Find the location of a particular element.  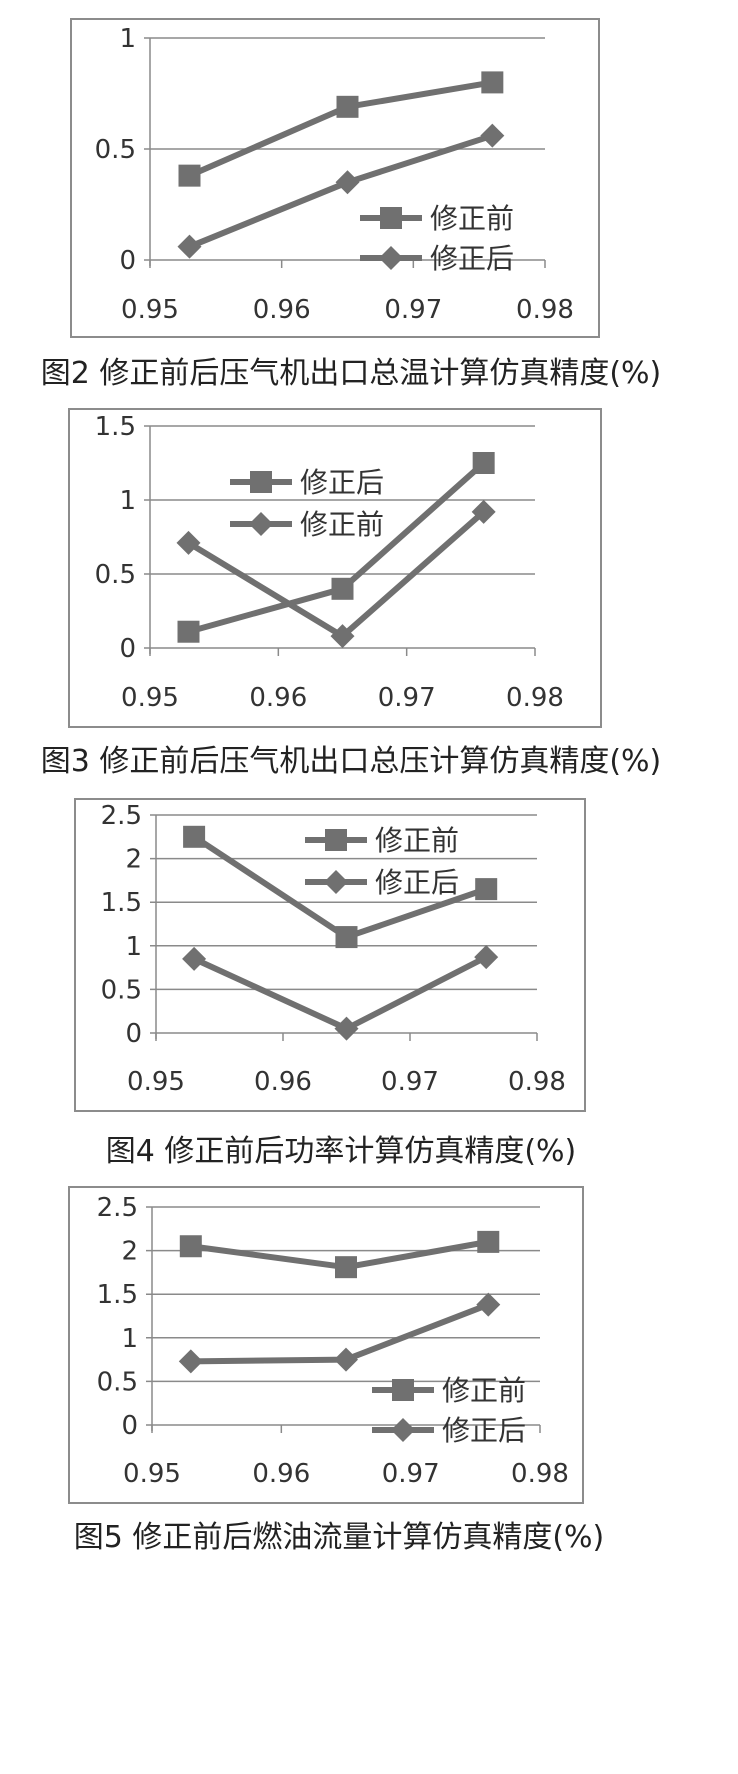

chart-3-caption: 图3 修正前后压气机出口总压计算仿真精度(%) is located at coordinates (351, 761).